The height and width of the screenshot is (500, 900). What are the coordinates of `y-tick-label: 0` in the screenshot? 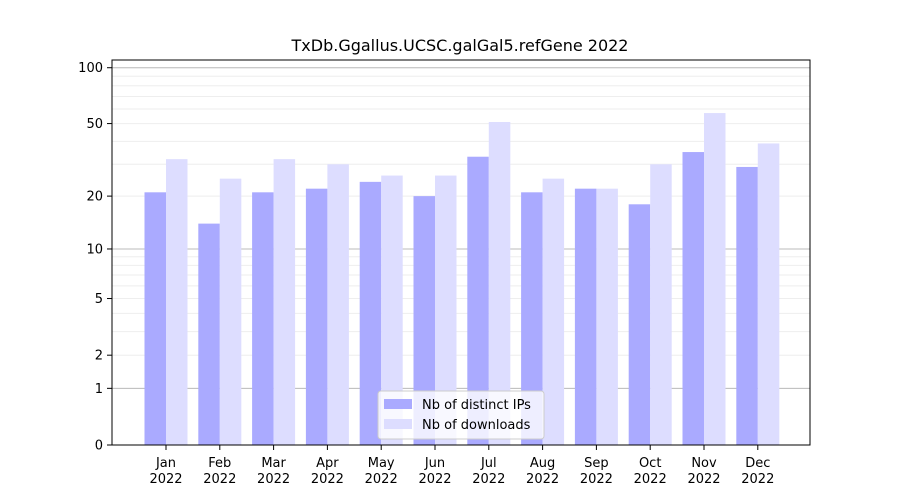 It's located at (99, 446).